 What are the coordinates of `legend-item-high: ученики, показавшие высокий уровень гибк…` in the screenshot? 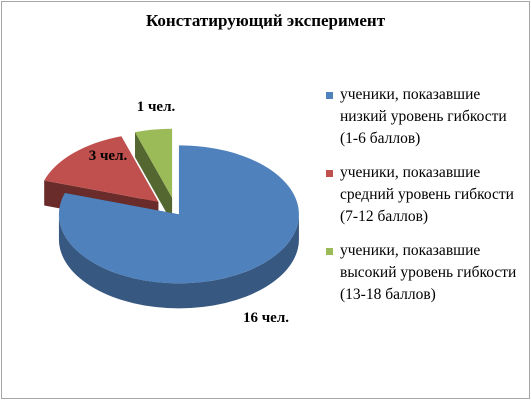 It's located at (426, 273).